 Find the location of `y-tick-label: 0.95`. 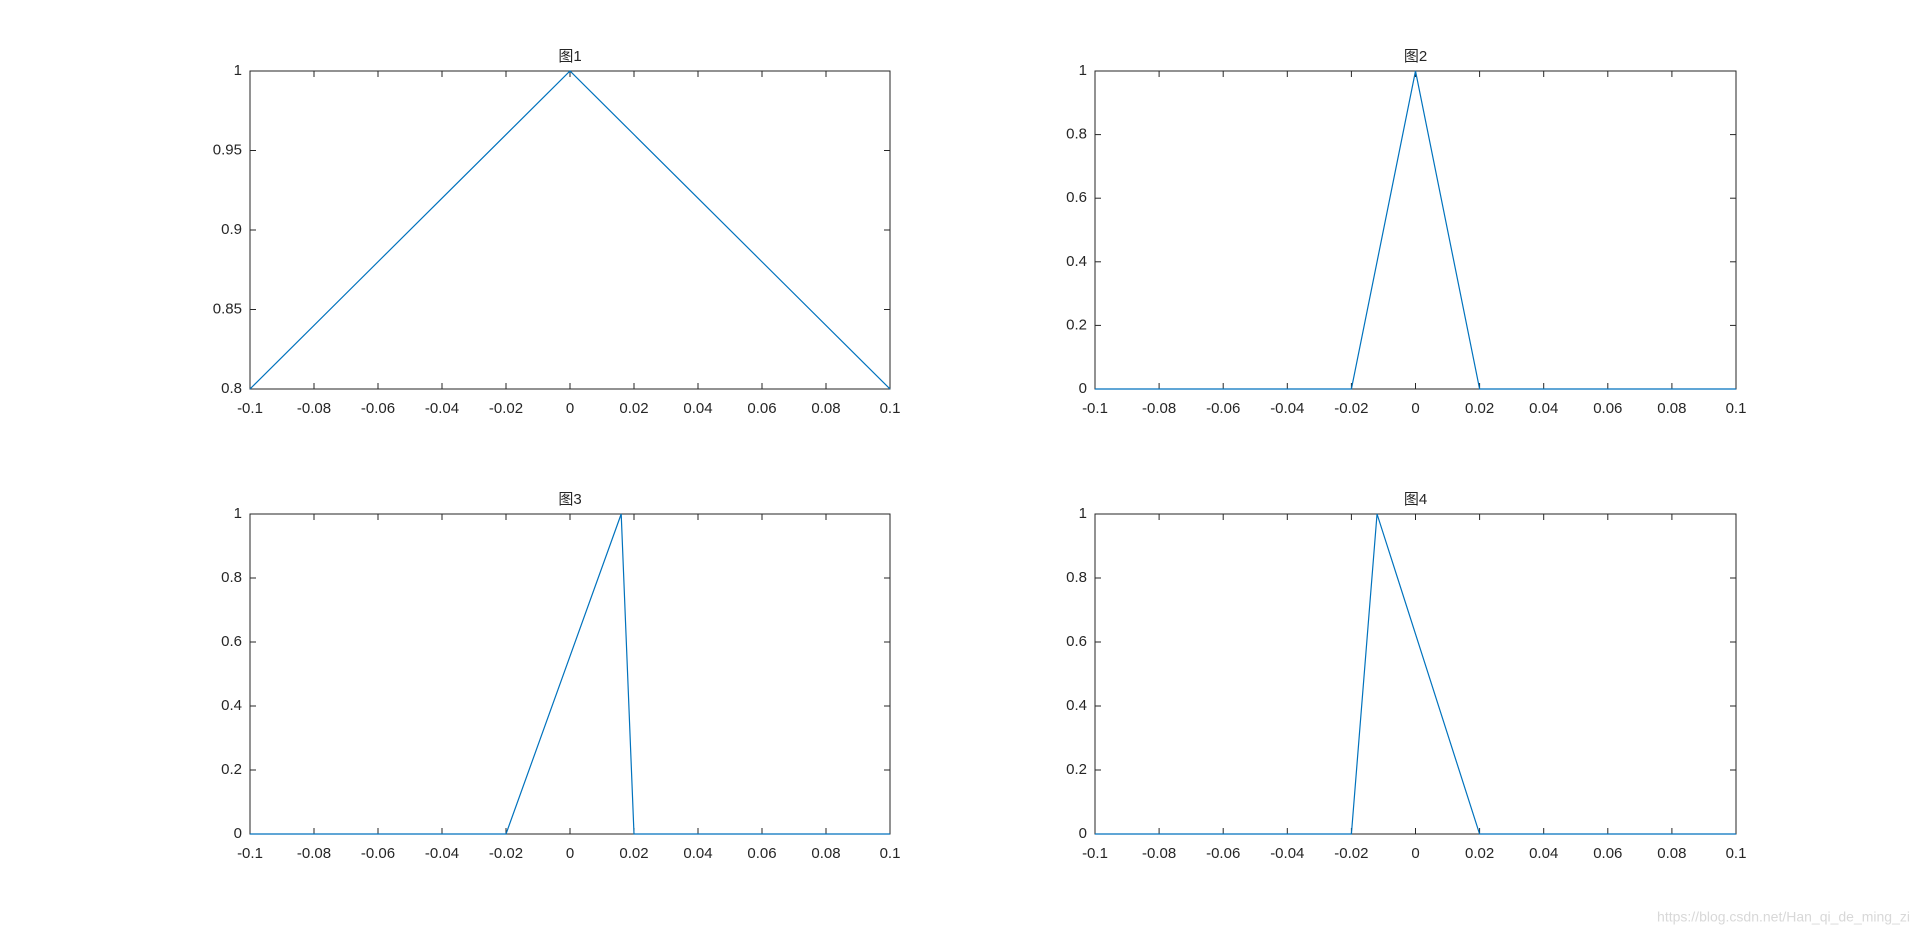

y-tick-label: 0.95 is located at coordinates (227, 149).